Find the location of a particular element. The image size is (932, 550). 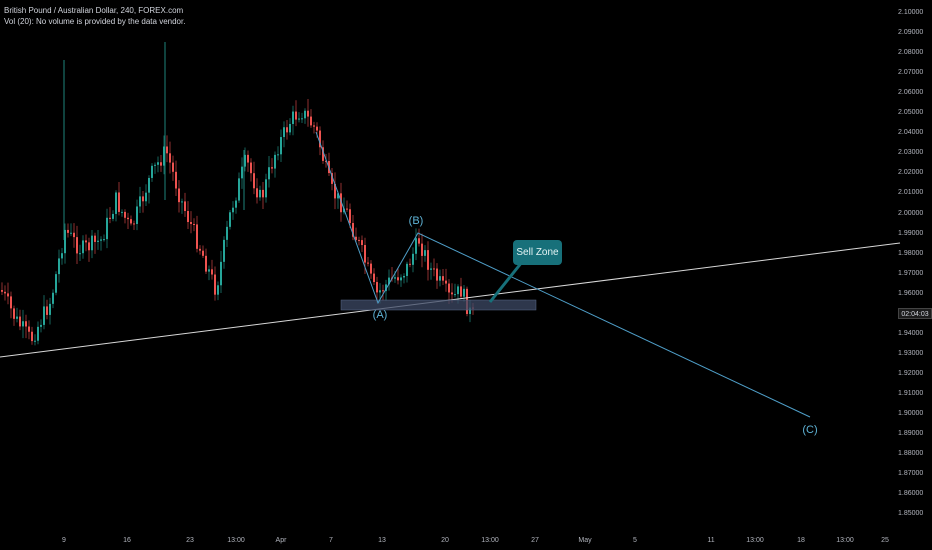

wave-c-label: (C) is located at coordinates (810, 430).